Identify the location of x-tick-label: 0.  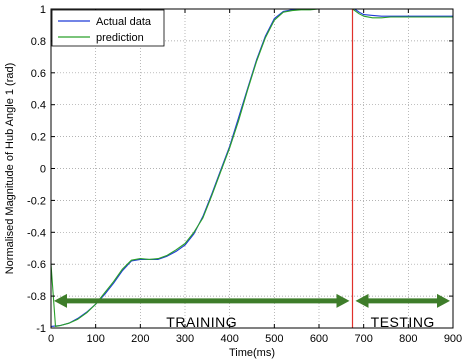
(51, 339).